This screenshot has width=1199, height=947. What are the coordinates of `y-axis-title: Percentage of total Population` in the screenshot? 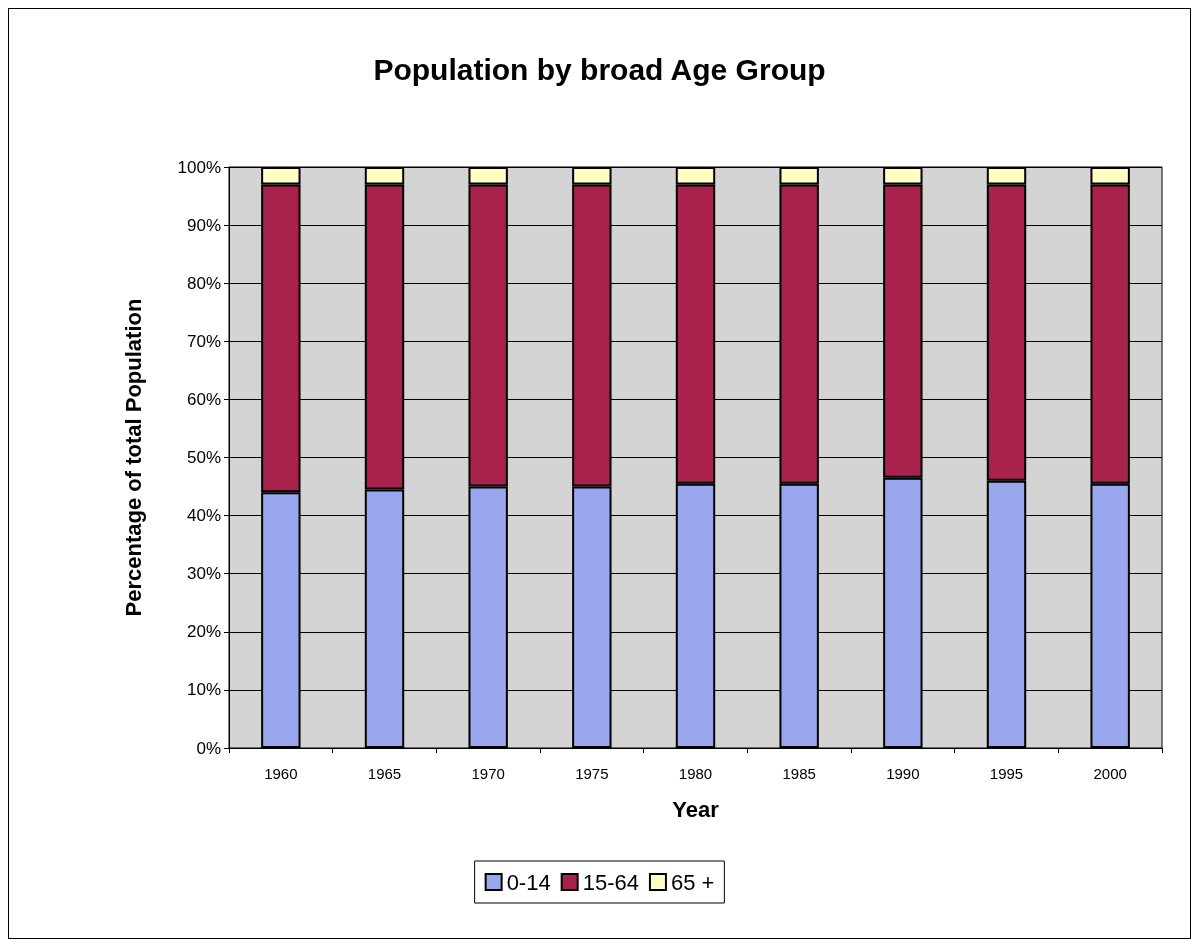 It's located at (133, 457).